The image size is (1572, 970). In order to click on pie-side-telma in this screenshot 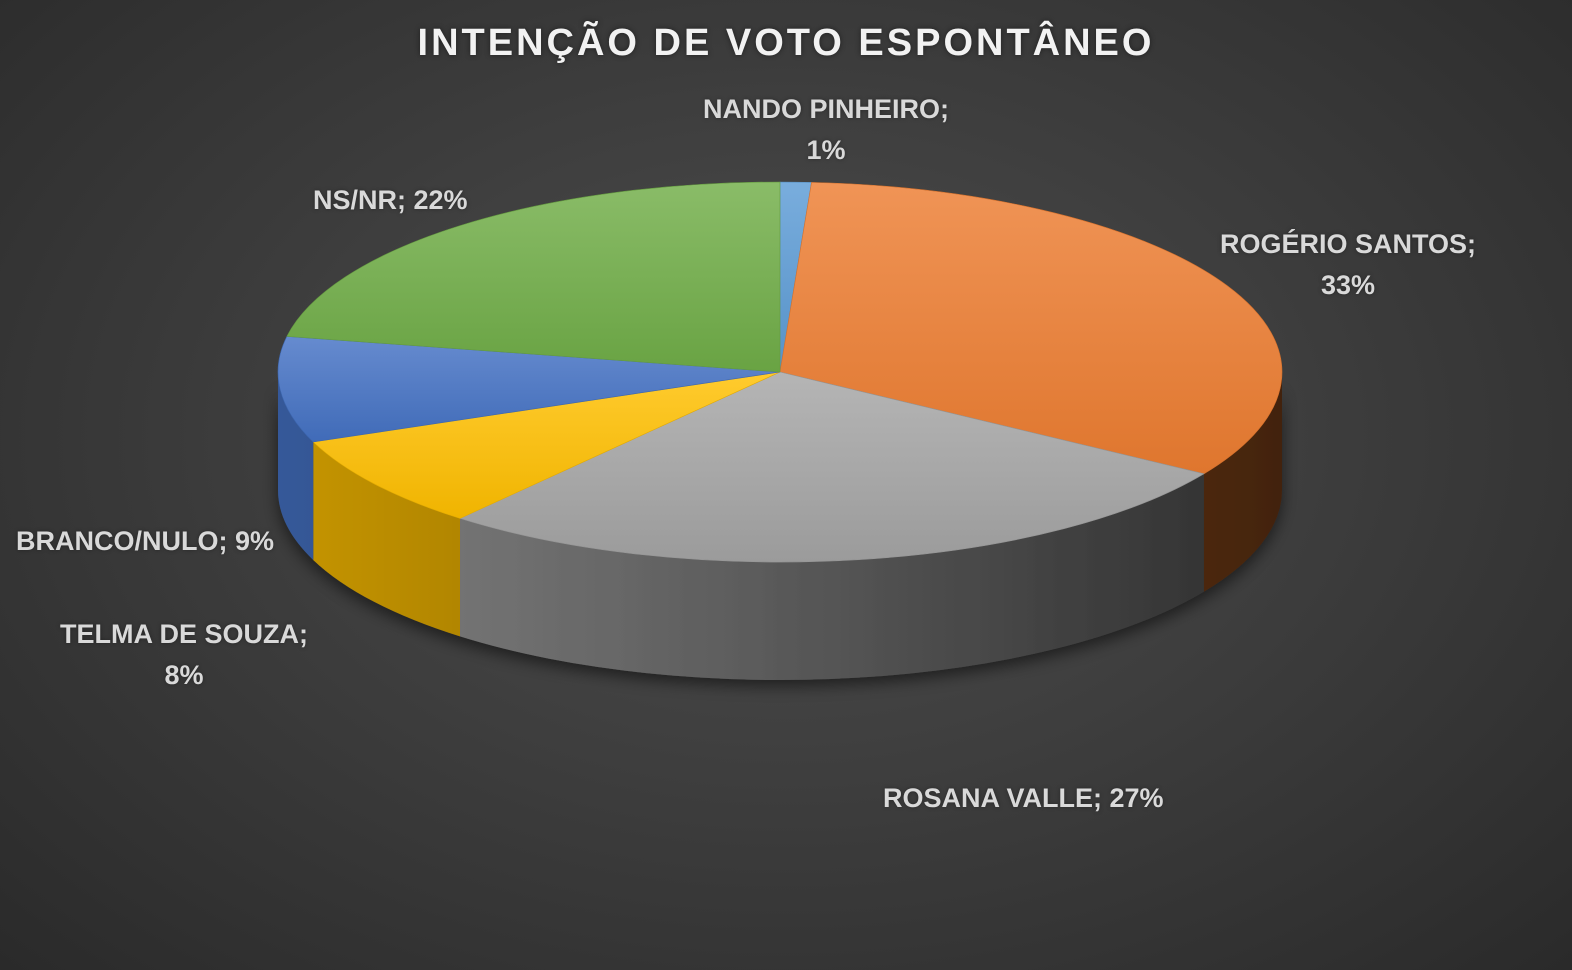, I will do `click(387, 539)`.